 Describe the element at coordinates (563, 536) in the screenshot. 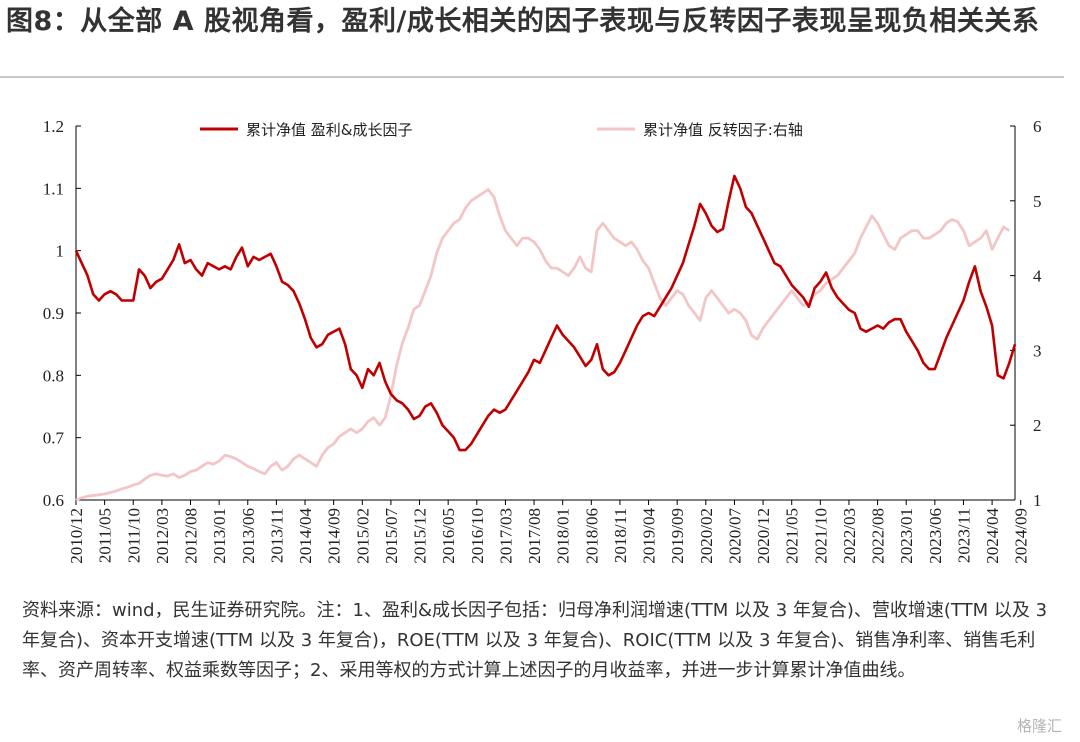

I see `x-tick-label: 2018/01` at that location.